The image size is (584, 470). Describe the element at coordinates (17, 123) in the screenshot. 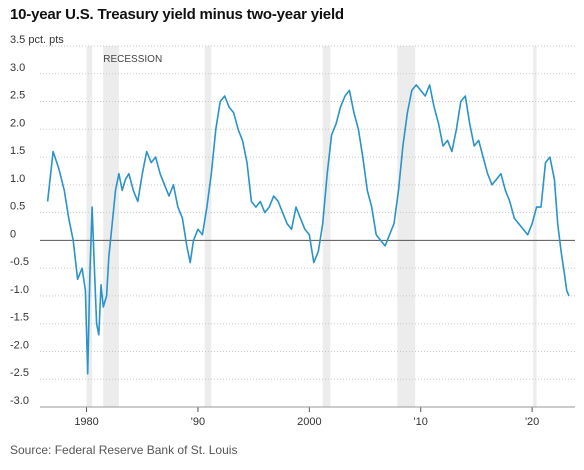

I see `y-tick-label: 2.0` at that location.